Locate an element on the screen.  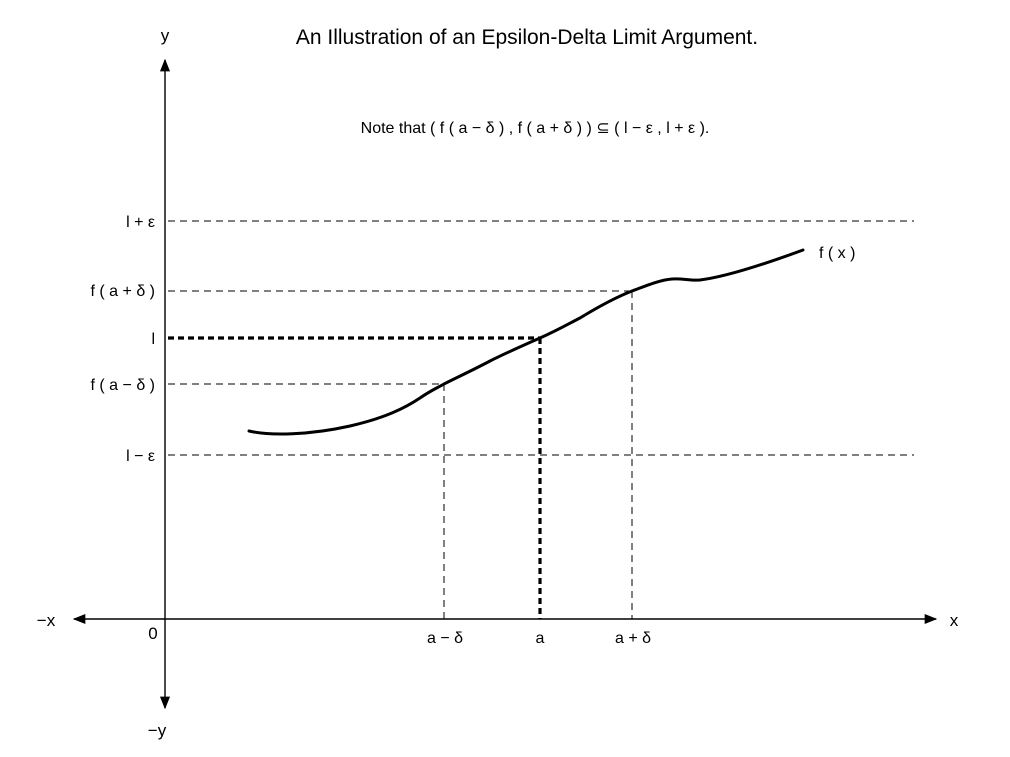
label-l: l is located at coordinates (153, 339).